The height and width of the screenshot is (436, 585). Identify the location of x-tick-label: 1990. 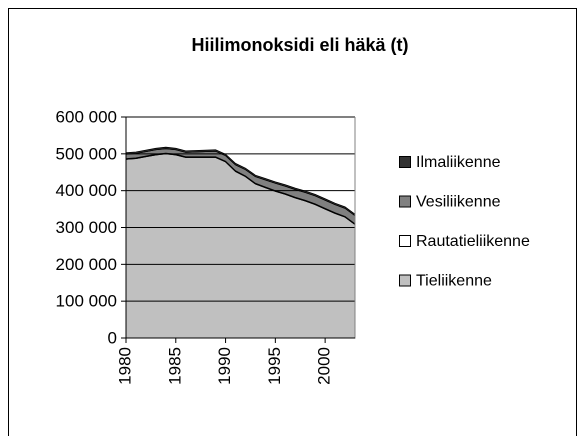
(224, 366).